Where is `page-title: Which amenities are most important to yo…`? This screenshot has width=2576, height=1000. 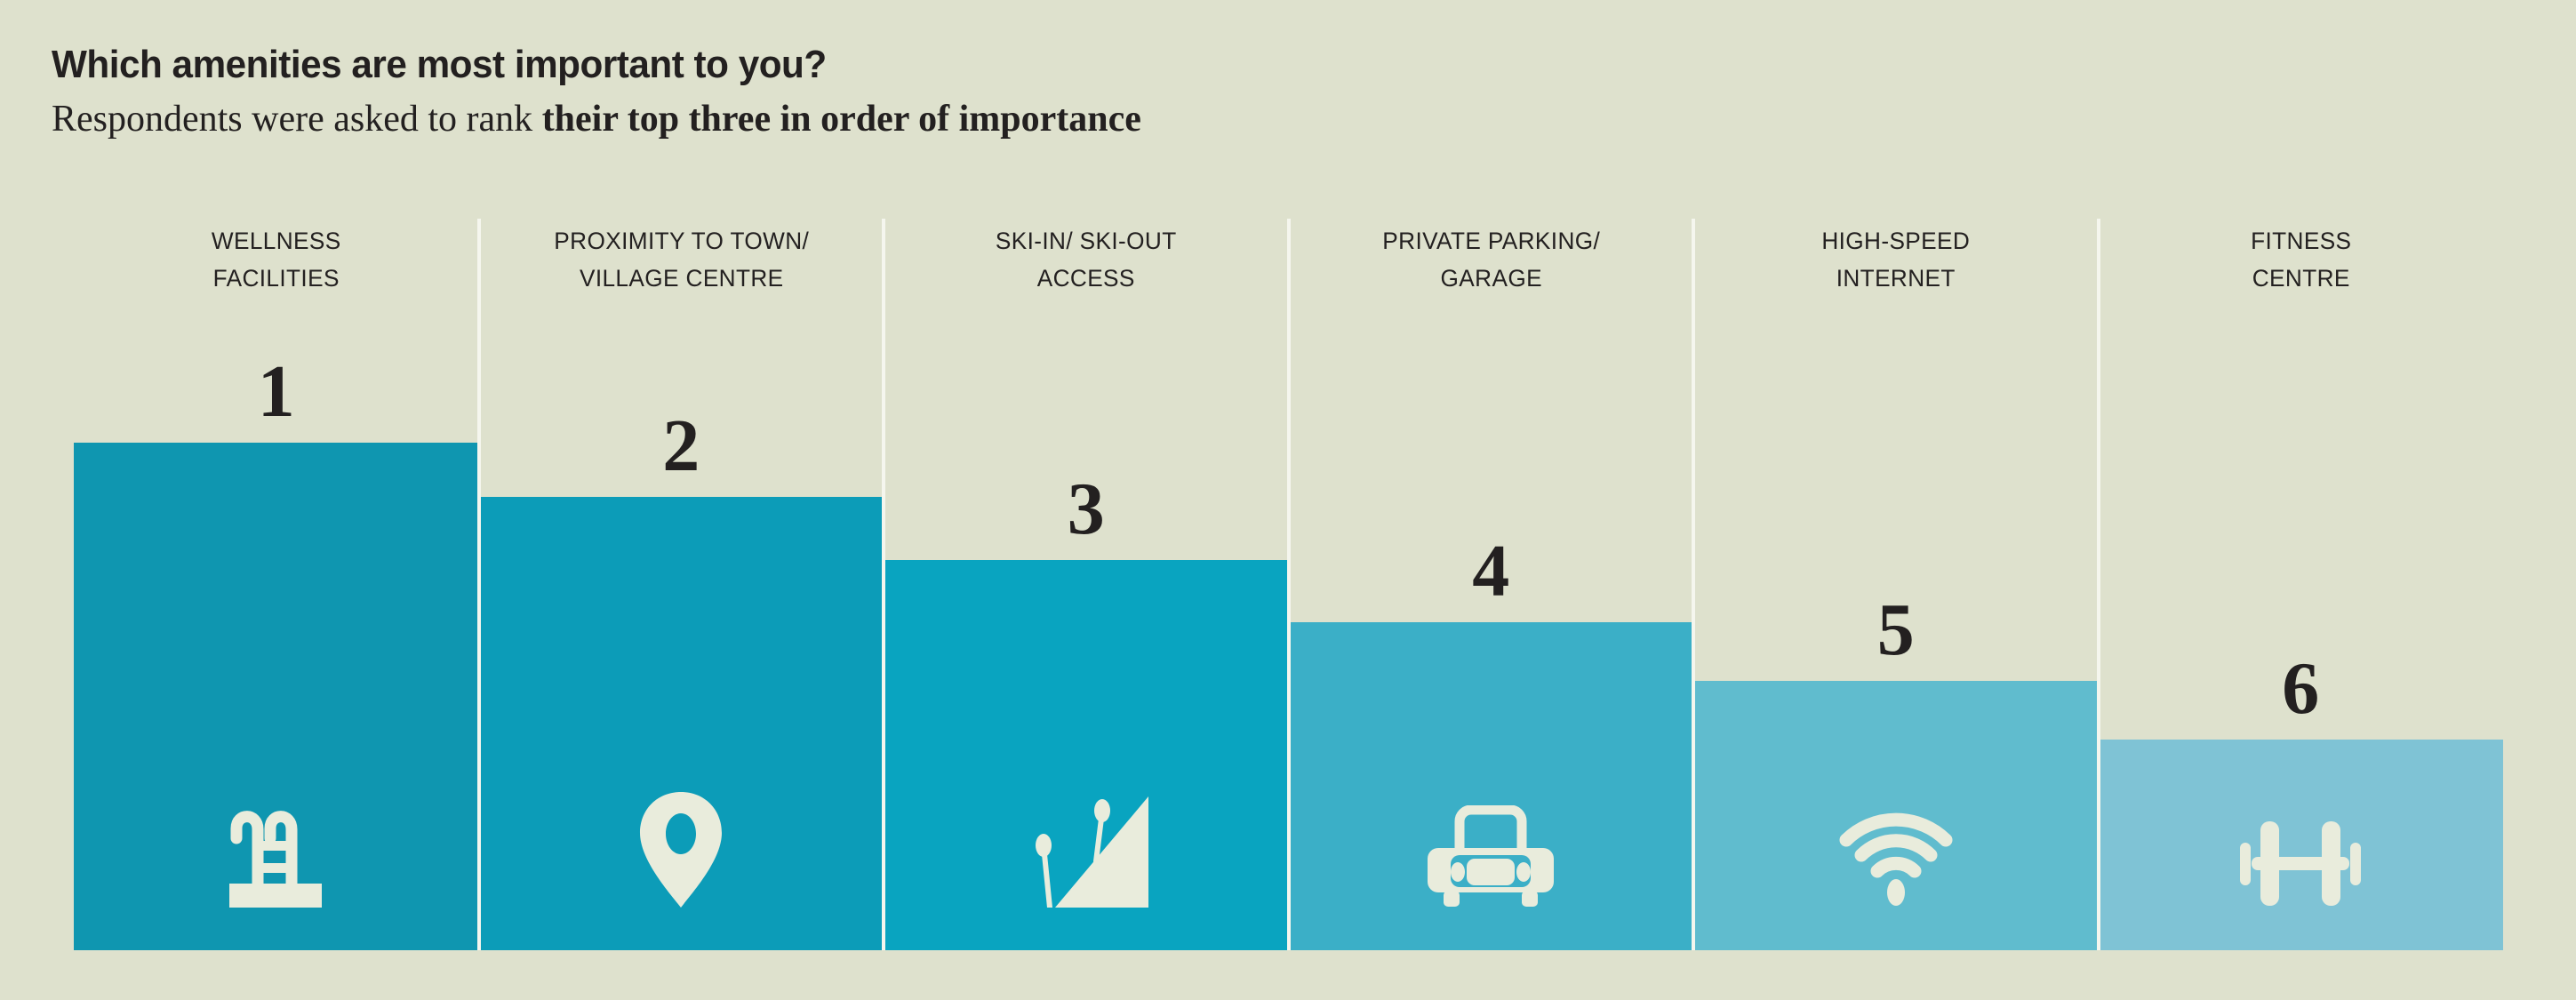
page-title: Which amenities are most important to yo… is located at coordinates (439, 64).